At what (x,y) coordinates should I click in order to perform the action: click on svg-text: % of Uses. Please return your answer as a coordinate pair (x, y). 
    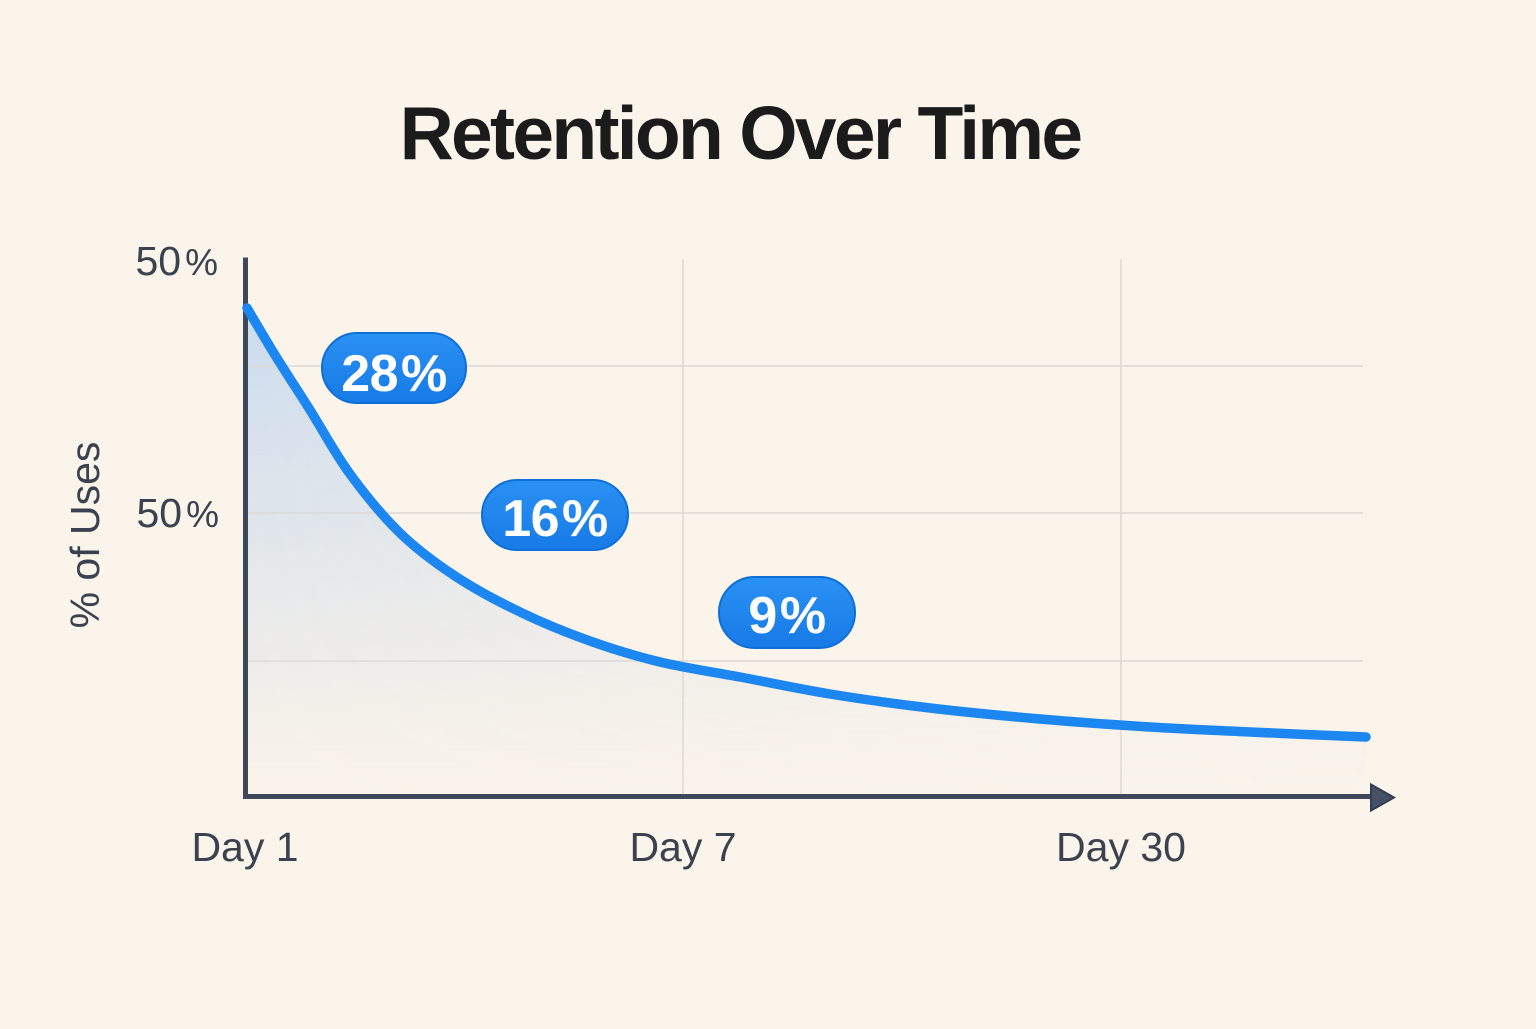
    Looking at the image, I should click on (85, 535).